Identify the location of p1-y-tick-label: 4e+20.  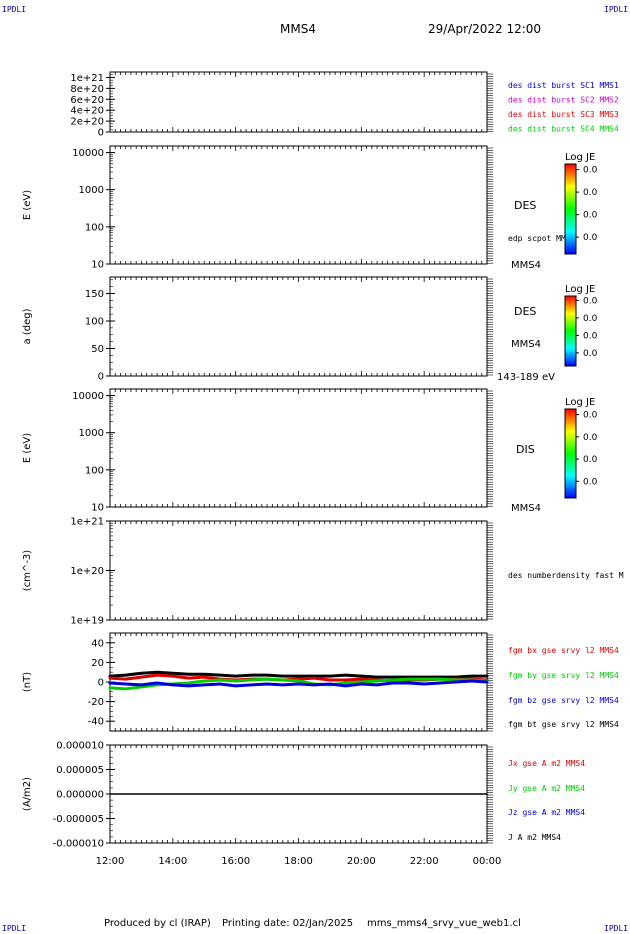
(87, 111).